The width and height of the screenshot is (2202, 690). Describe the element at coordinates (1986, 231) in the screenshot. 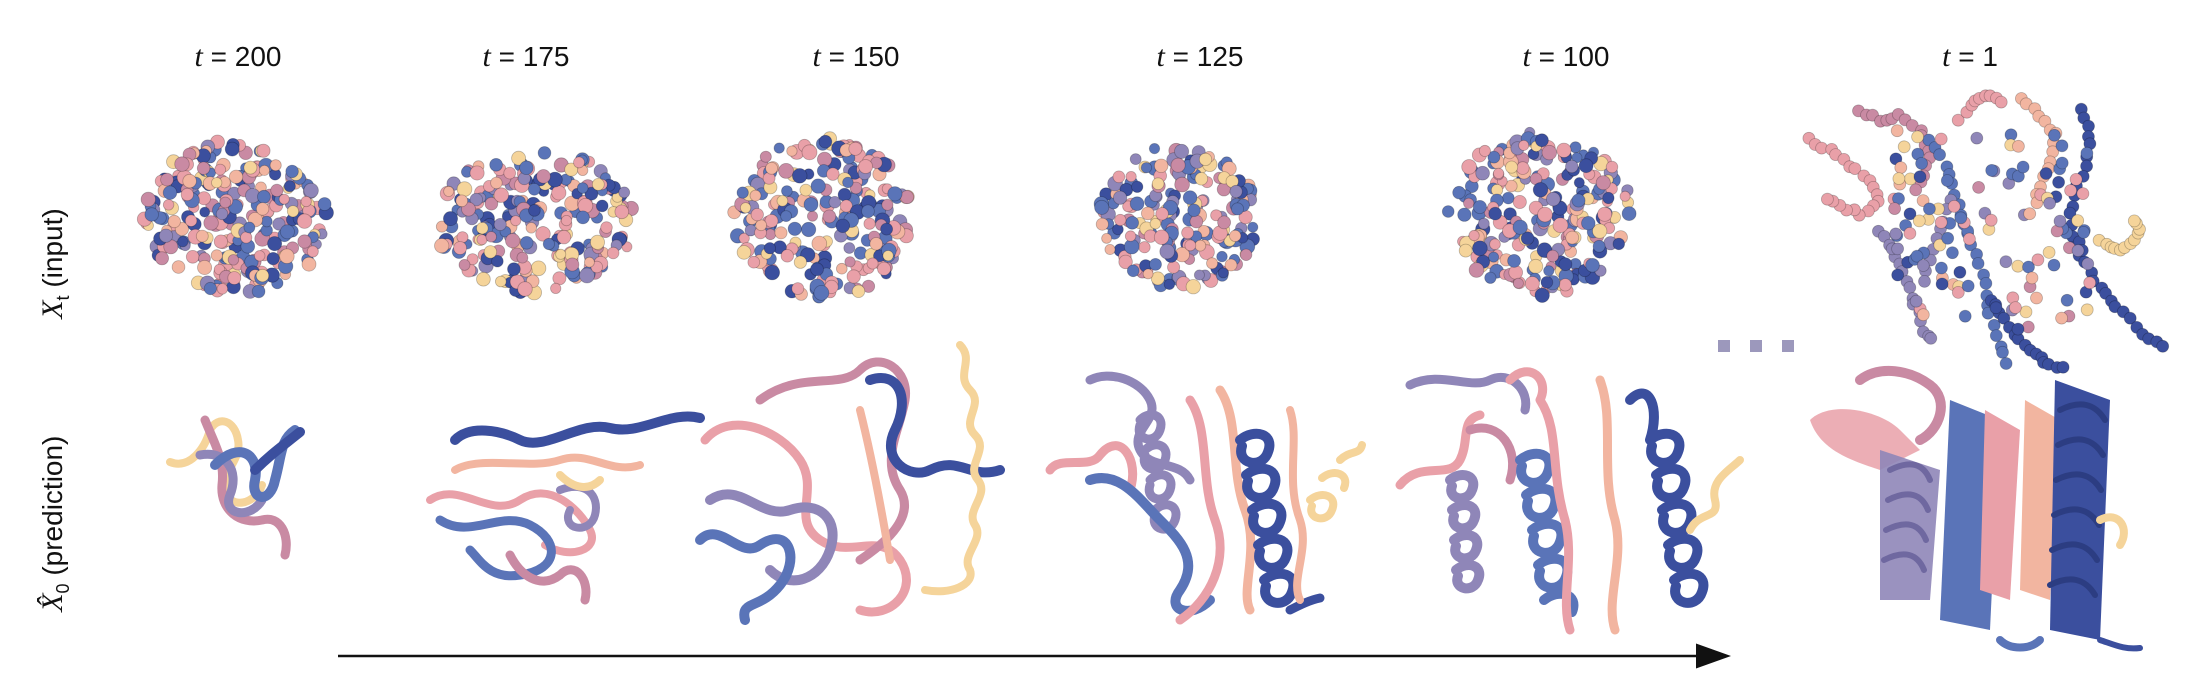

I see `atom-chains-t1` at that location.